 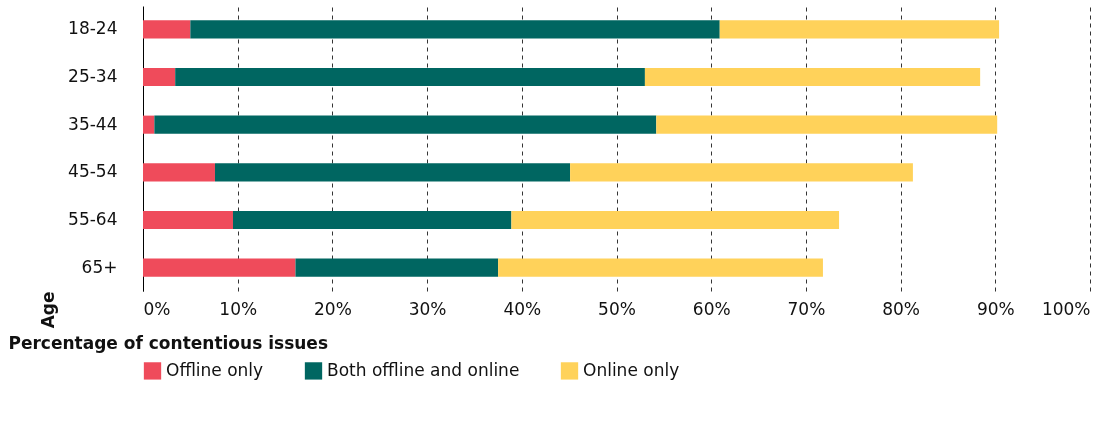 What do you see at coordinates (995, 308) in the screenshot?
I see `x-tick-label: 90%` at bounding box center [995, 308].